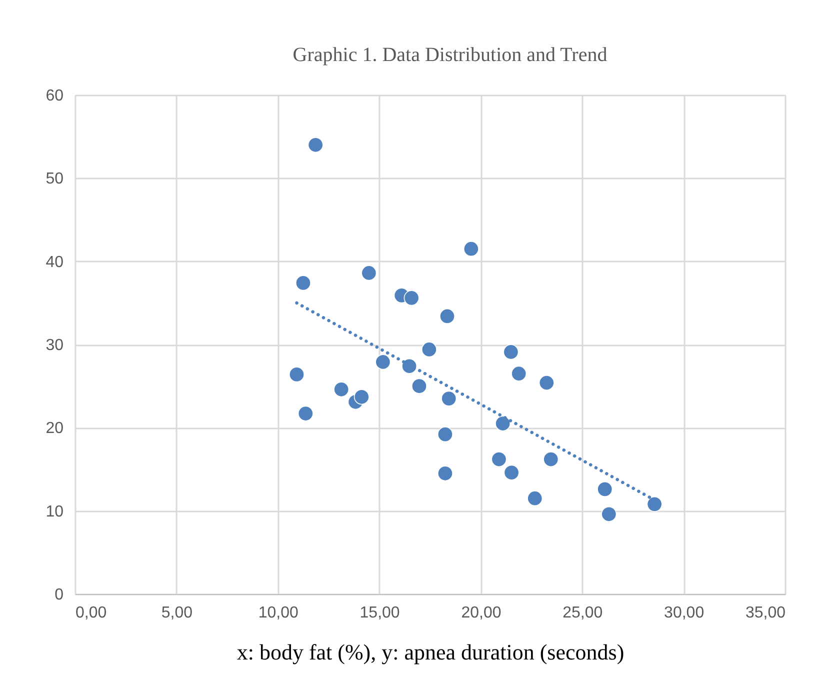 The width and height of the screenshot is (816, 687). Describe the element at coordinates (380, 613) in the screenshot. I see `x-tick-label: 15,00` at that location.